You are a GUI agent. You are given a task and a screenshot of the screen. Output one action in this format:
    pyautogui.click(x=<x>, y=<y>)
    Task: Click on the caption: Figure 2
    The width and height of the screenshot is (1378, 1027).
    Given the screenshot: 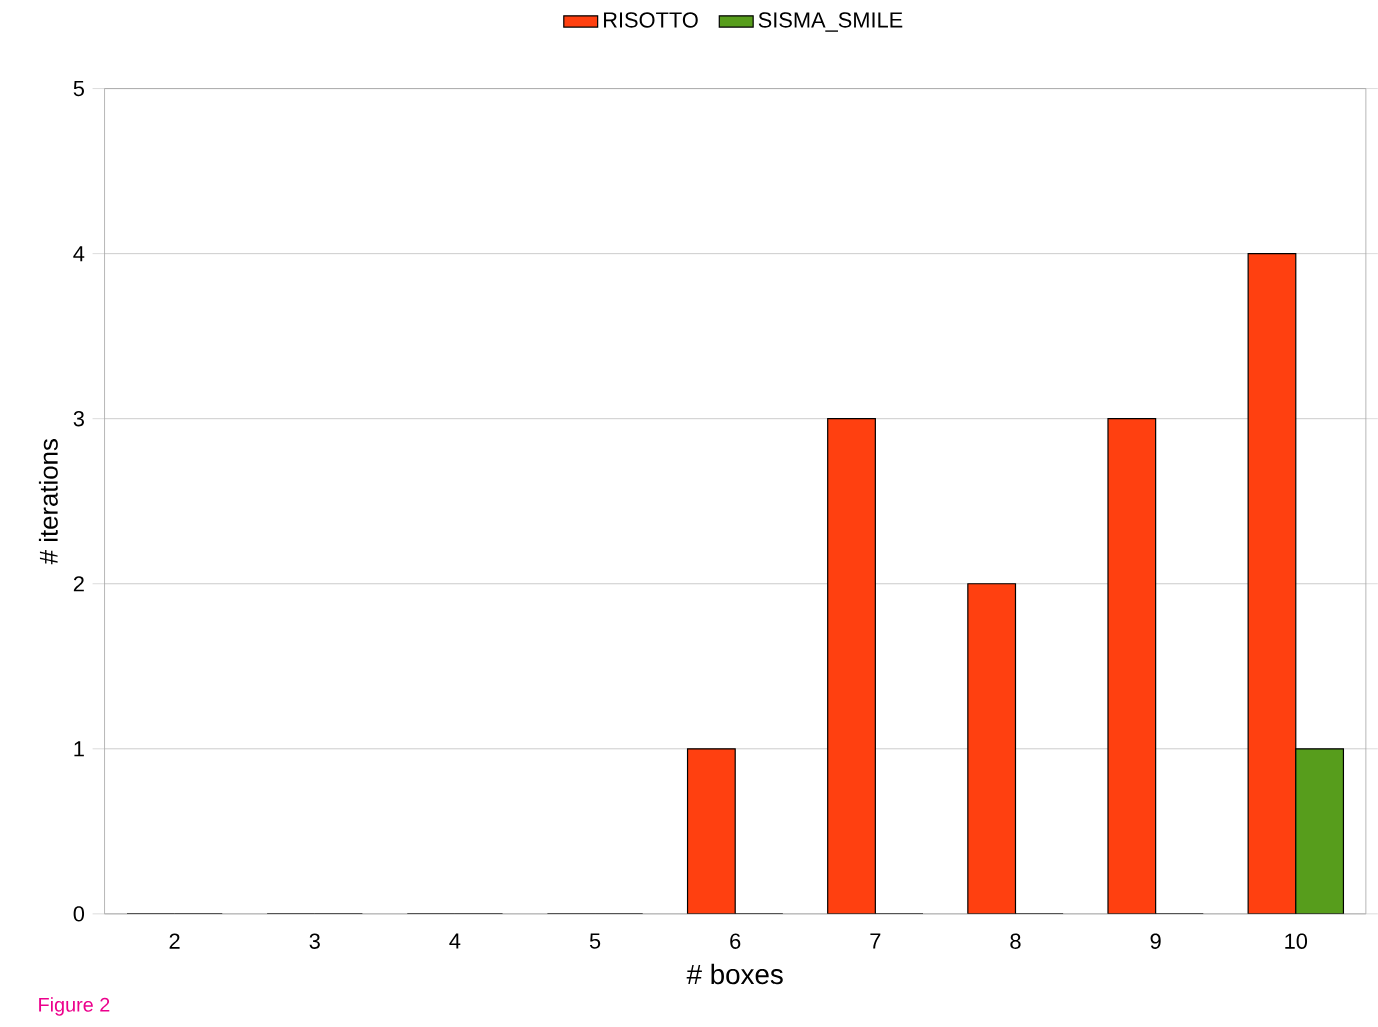 What is the action you would take?
    pyautogui.click(x=74, y=1006)
    